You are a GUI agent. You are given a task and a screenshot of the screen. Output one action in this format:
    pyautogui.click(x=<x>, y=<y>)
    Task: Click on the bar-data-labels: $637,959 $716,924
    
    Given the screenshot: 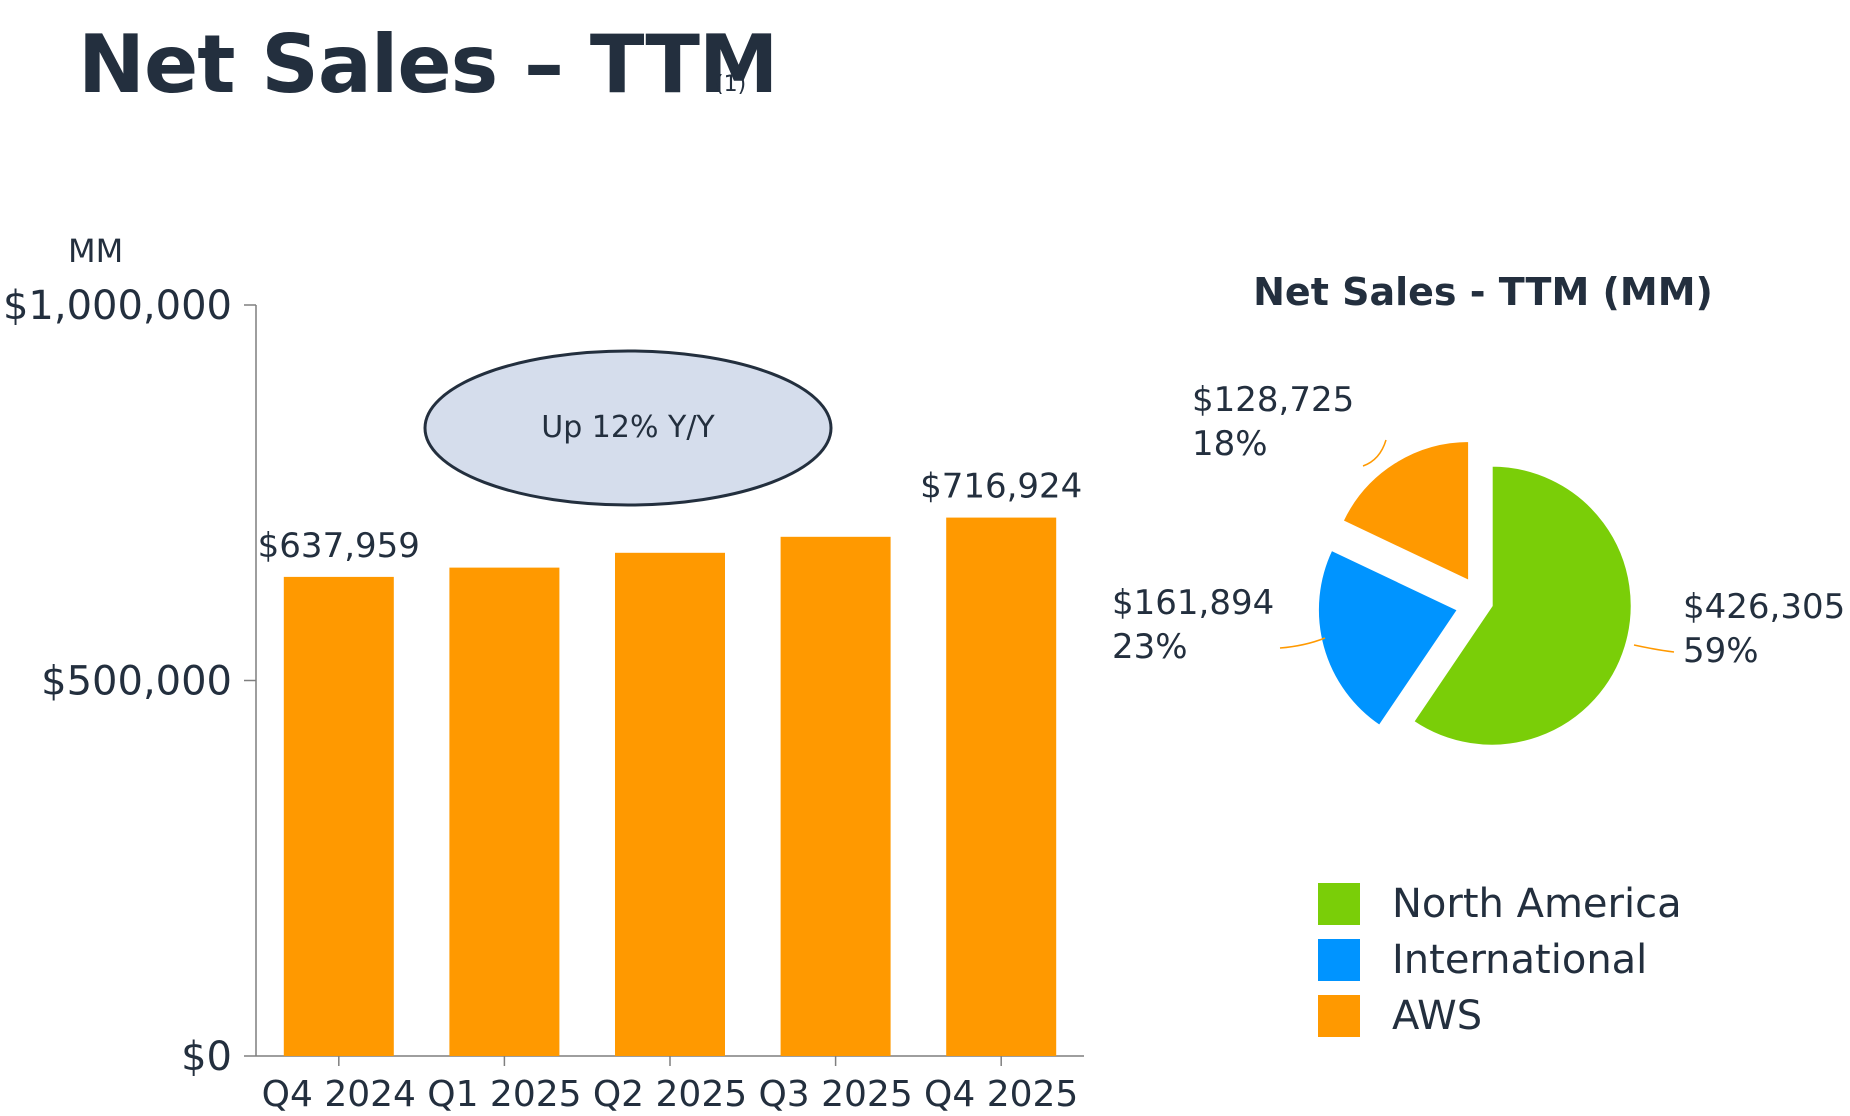 What is the action you would take?
    pyautogui.click(x=670, y=516)
    